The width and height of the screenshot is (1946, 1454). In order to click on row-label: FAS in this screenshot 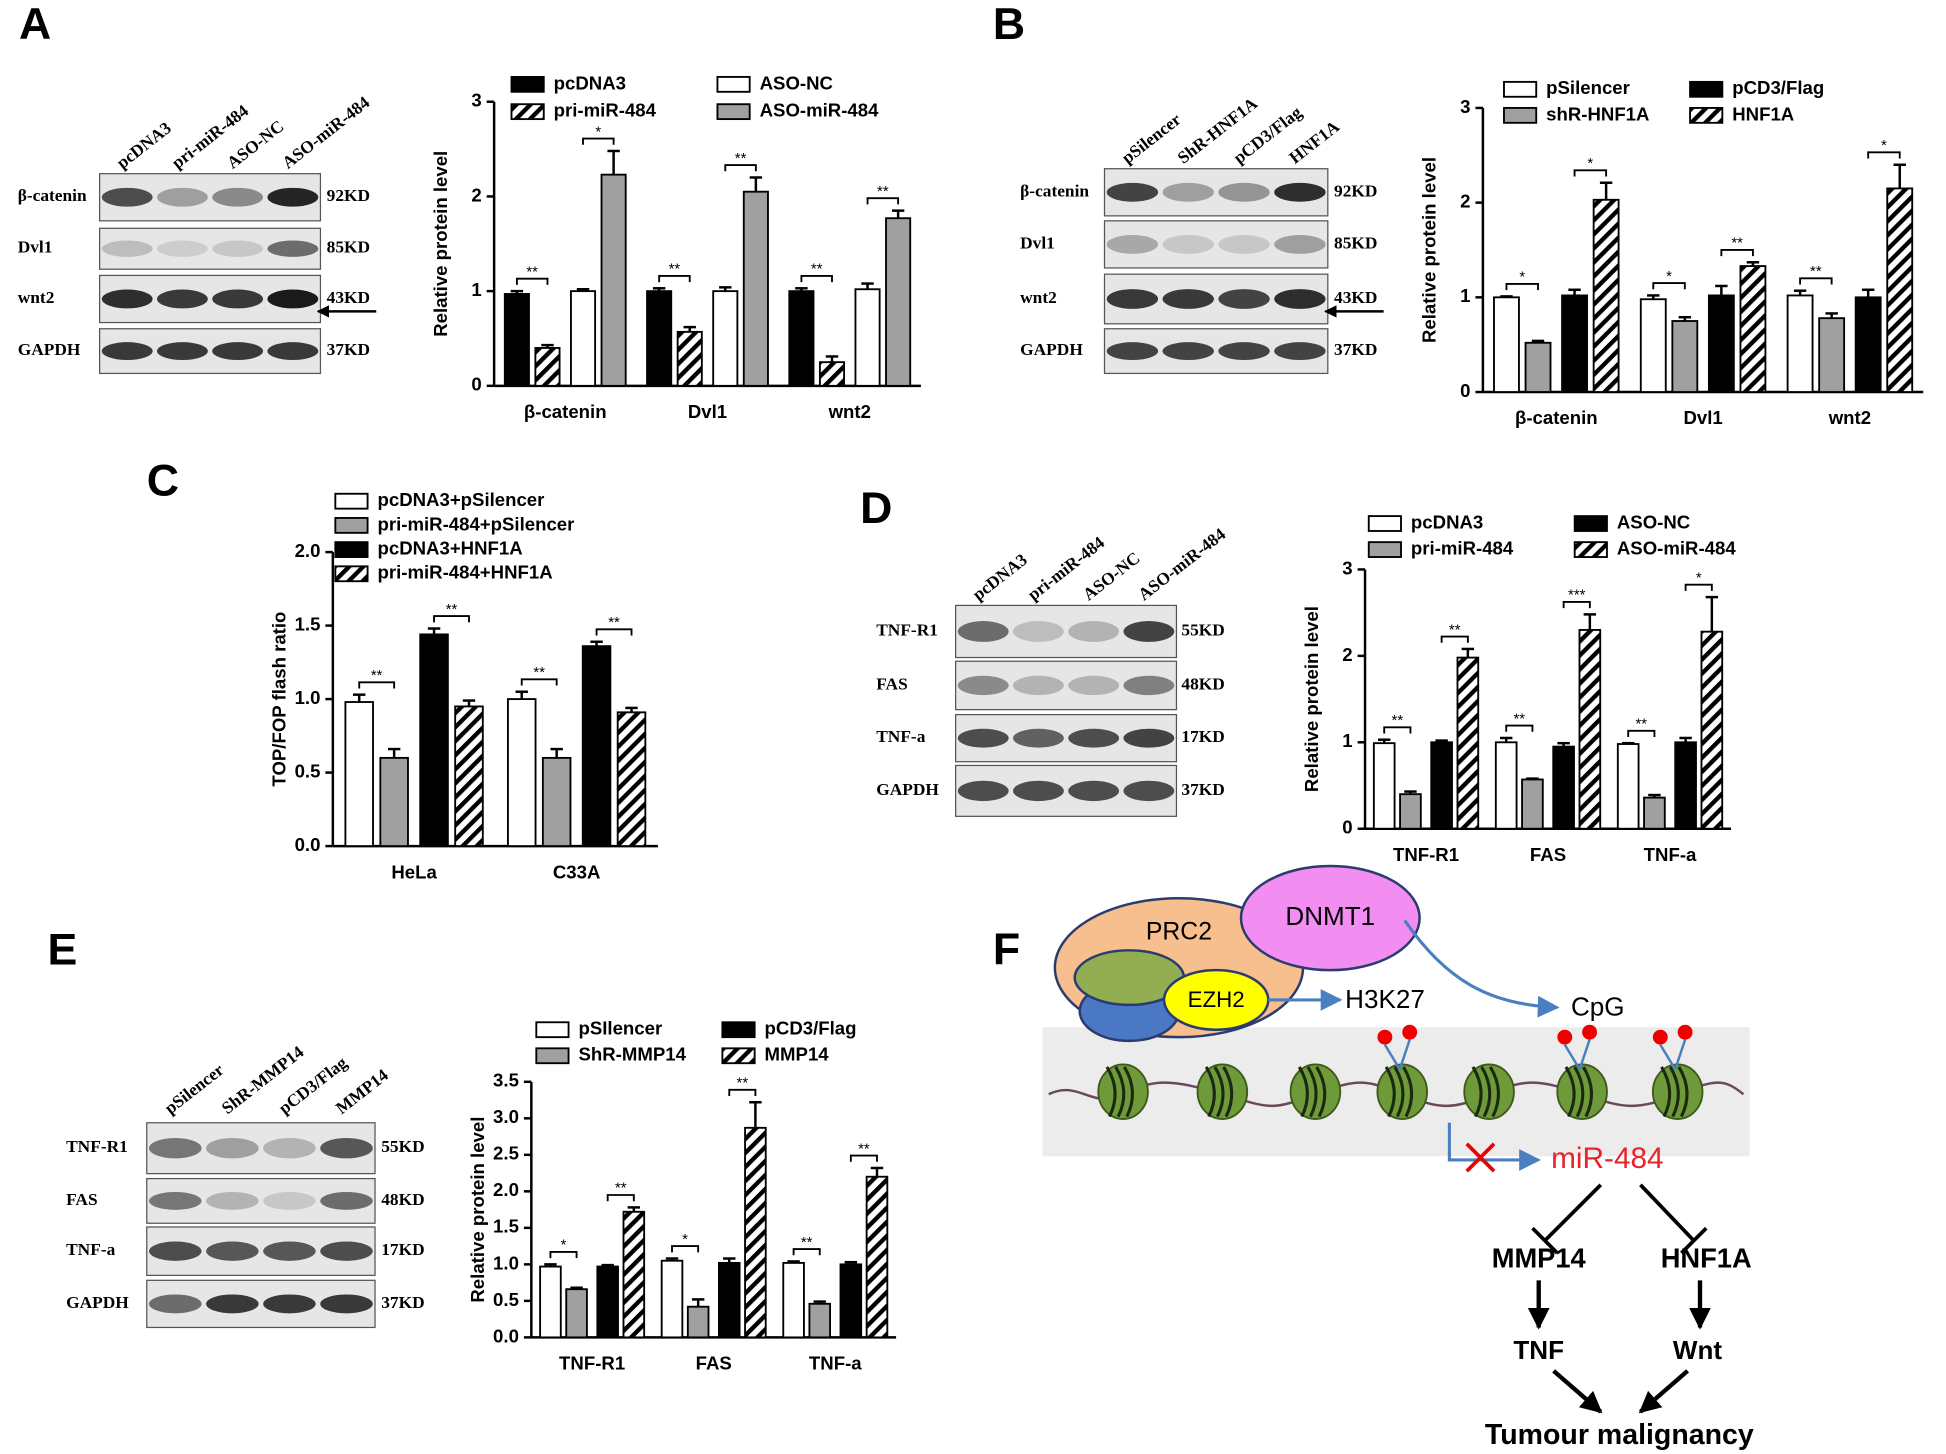, I will do `click(892, 683)`.